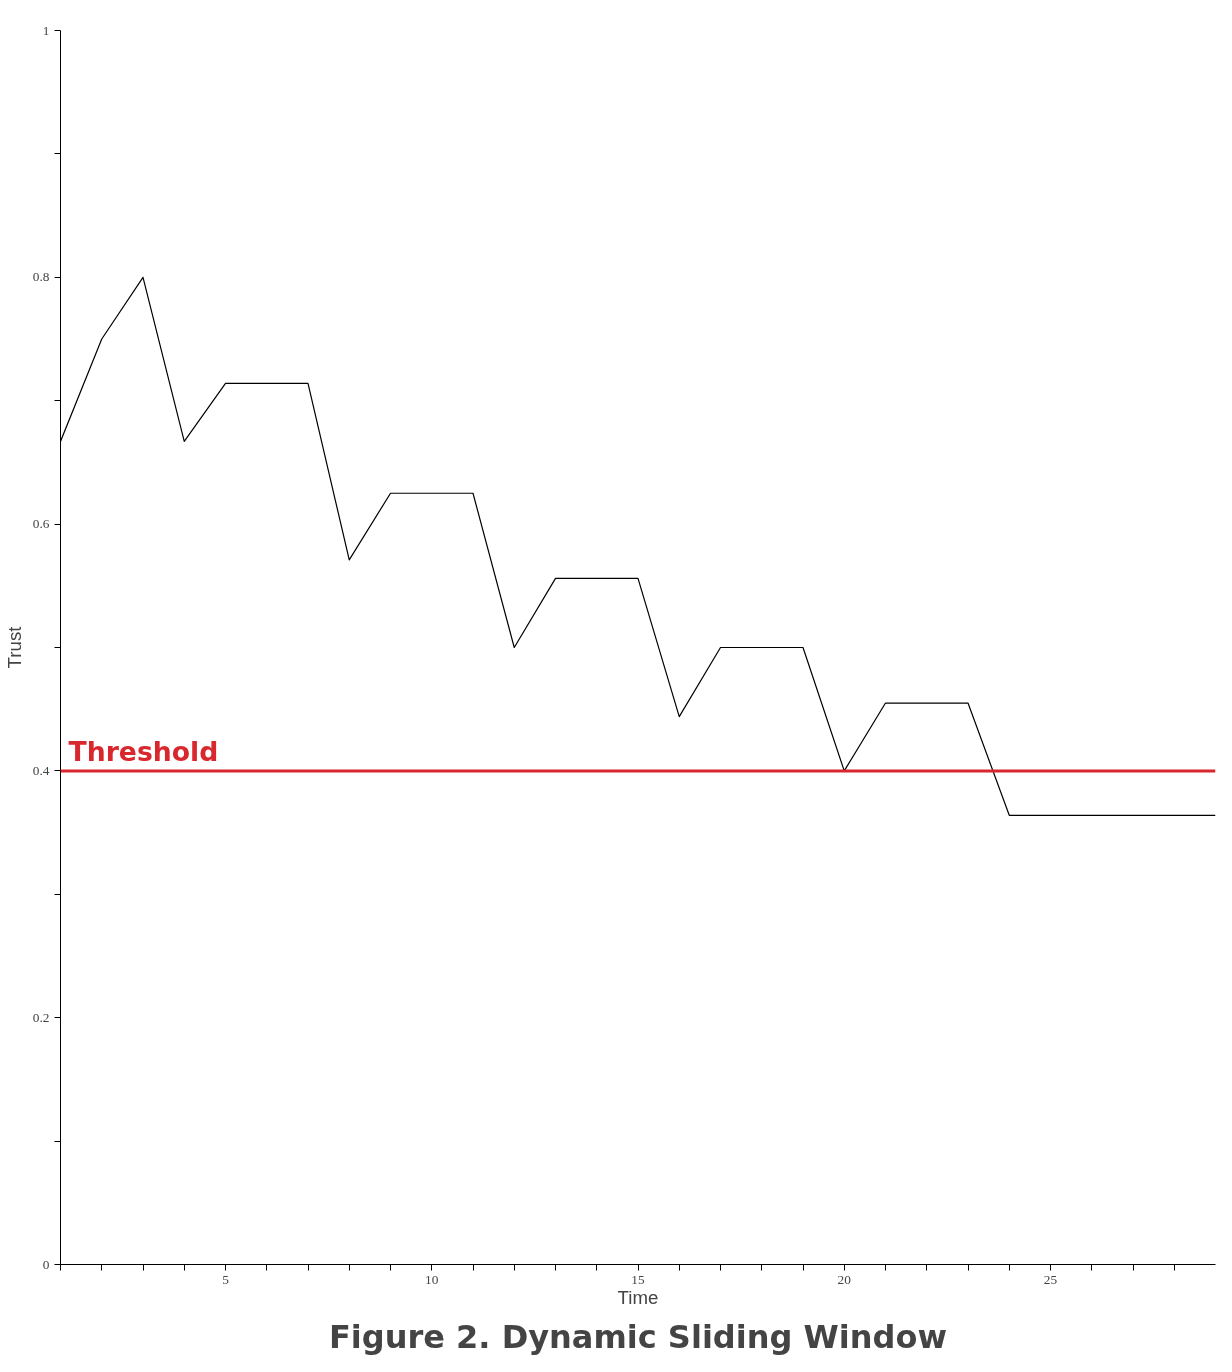 Image resolution: width=1232 pixels, height=1372 pixels. What do you see at coordinates (1050, 1279) in the screenshot?
I see `x-tick-label: 25` at bounding box center [1050, 1279].